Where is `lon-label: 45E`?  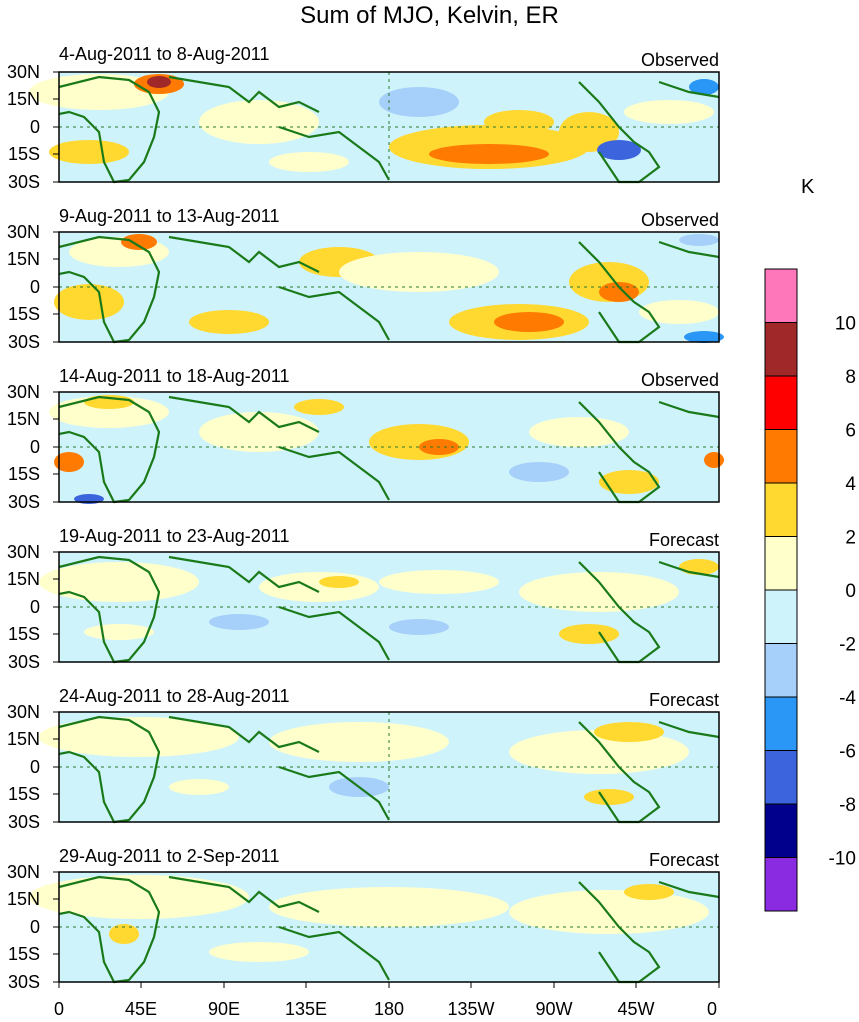
lon-label: 45E is located at coordinates (141, 1009).